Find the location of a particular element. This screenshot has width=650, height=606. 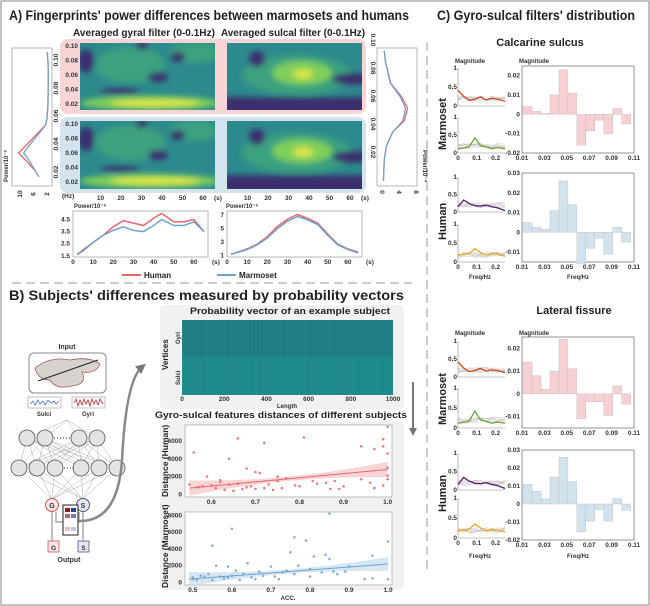

left-profile-marmoset is located at coordinates (35, 115).